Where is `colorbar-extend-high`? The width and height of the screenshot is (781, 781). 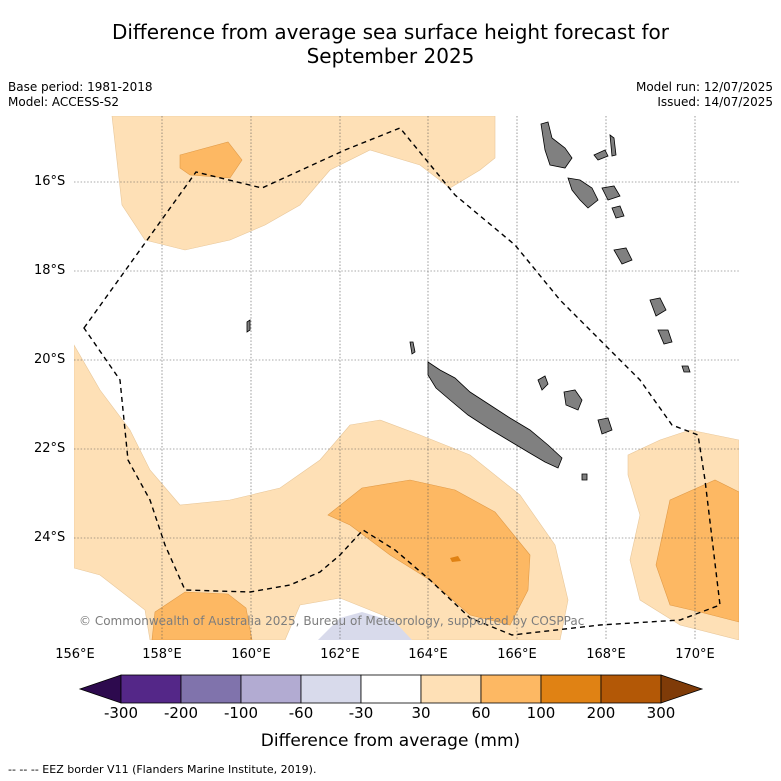 colorbar-extend-high is located at coordinates (682, 689).